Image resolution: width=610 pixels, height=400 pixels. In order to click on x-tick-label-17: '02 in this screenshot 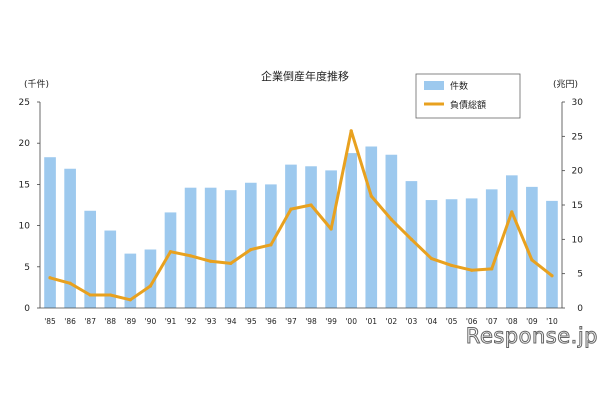, I will do `click(392, 321)`.